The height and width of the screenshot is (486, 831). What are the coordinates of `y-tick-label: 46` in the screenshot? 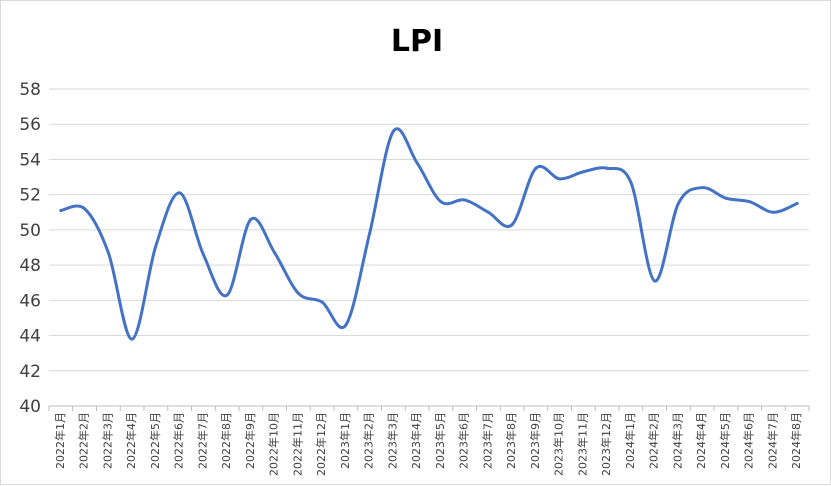 It's located at (30, 301).